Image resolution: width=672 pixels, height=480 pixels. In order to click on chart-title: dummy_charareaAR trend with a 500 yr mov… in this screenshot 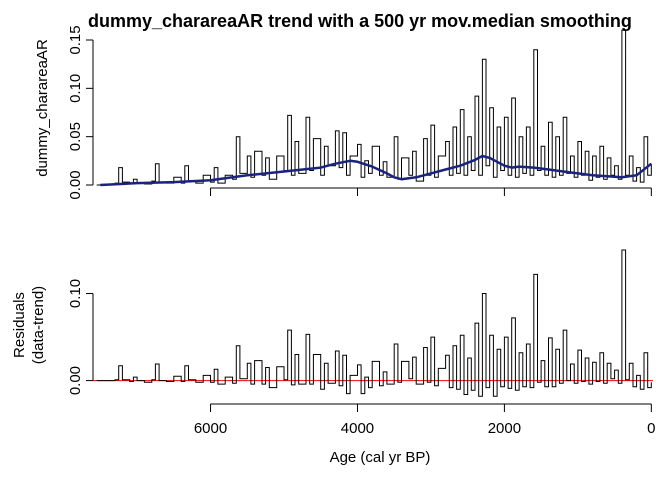, I will do `click(360, 21)`.